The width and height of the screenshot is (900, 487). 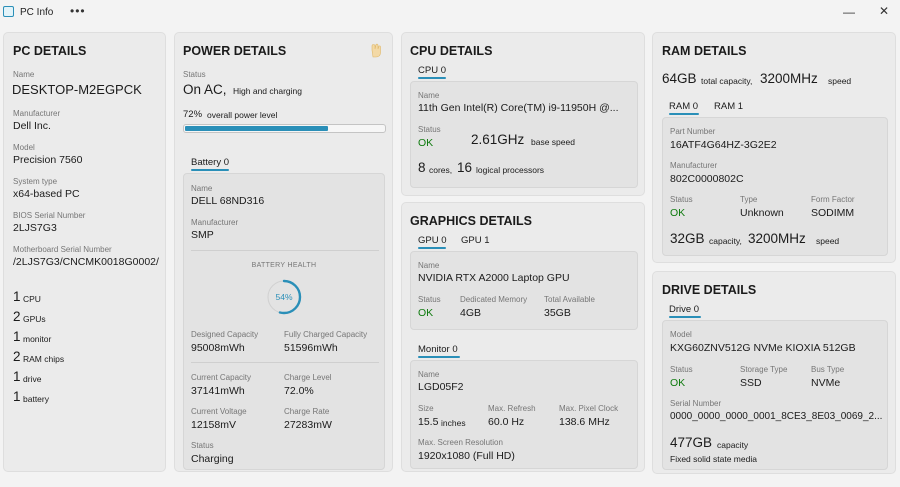 I want to click on cpu-cores-label: cores,, so click(x=441, y=170).